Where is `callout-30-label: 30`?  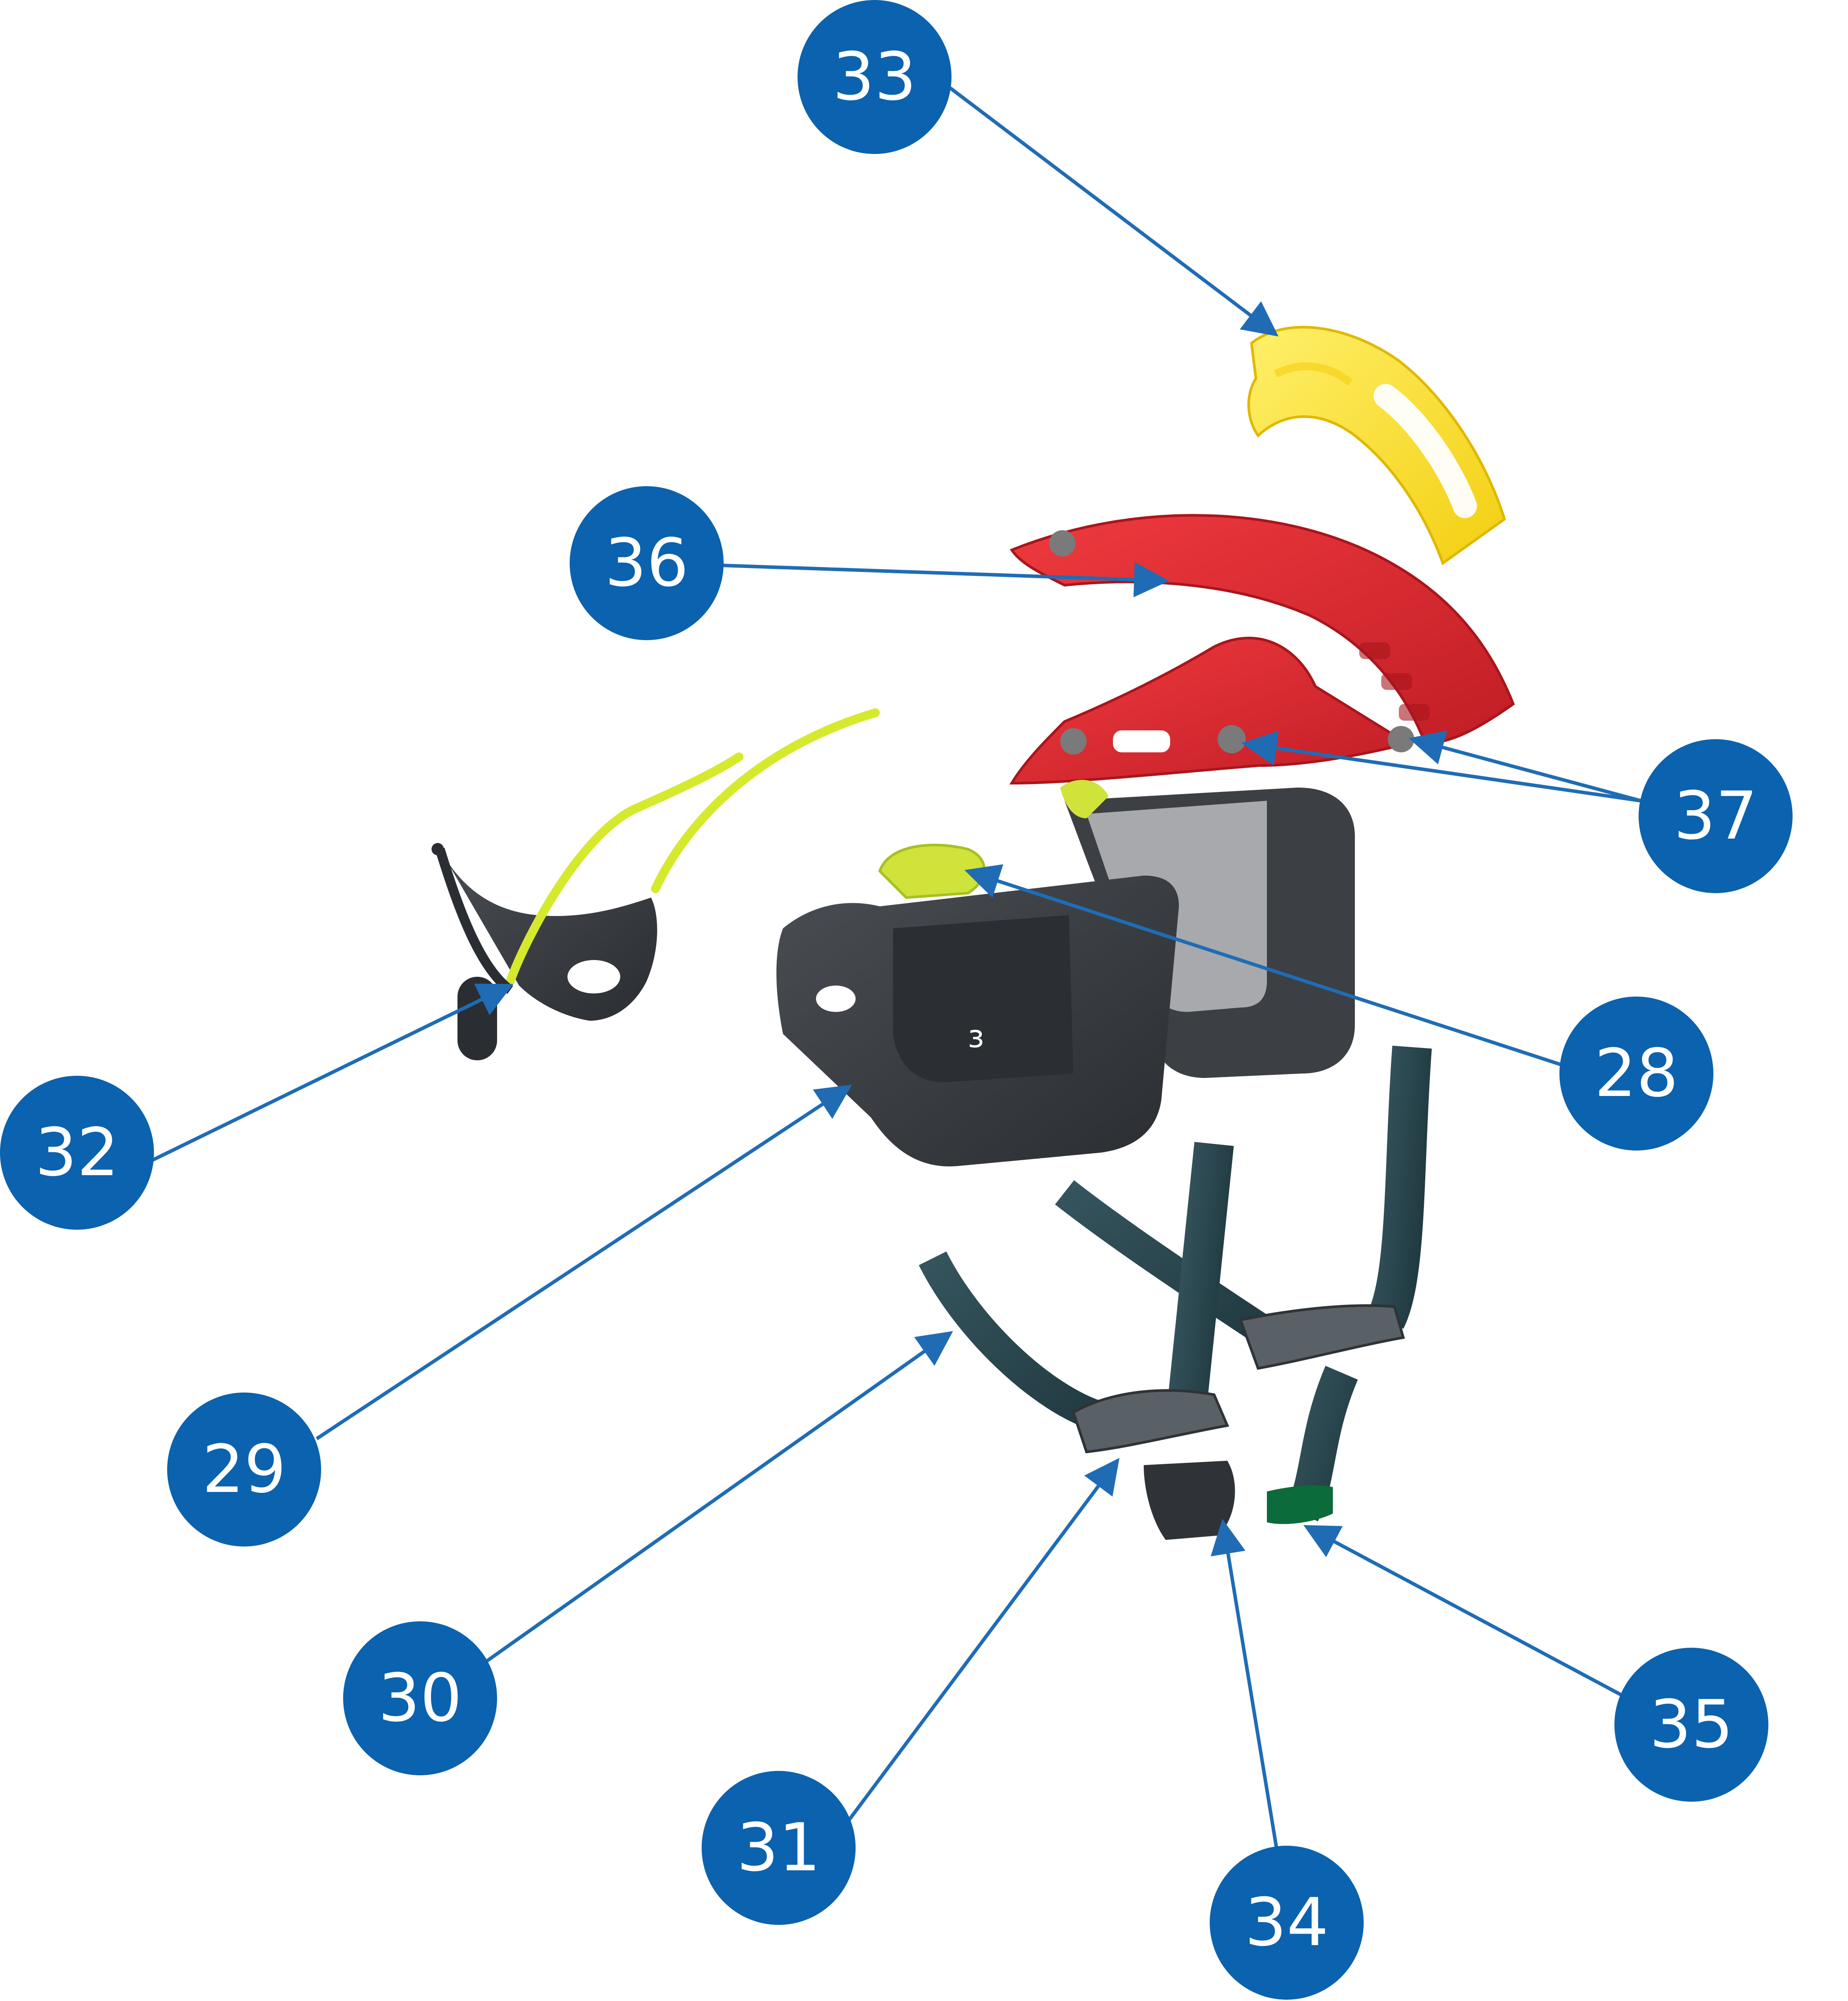 callout-30-label: 30 is located at coordinates (420, 1699).